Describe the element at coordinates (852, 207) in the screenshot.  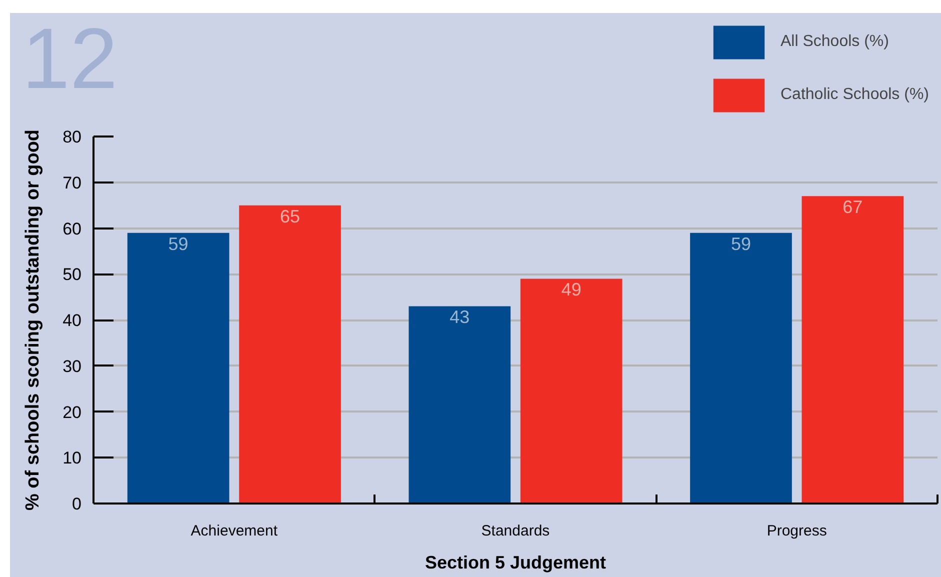
I see `data-label: 67` at that location.